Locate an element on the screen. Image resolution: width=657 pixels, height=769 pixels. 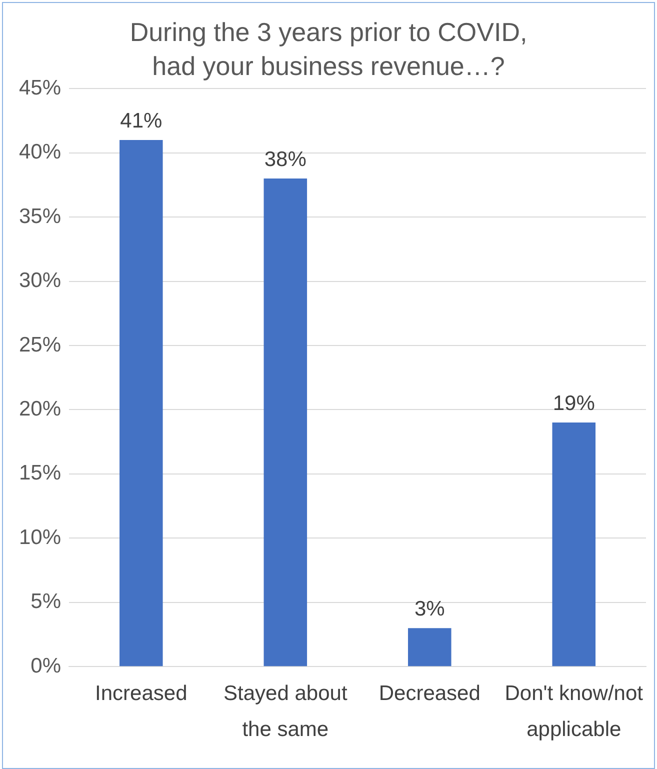
y-tick-label: 35% is located at coordinates (40, 216).